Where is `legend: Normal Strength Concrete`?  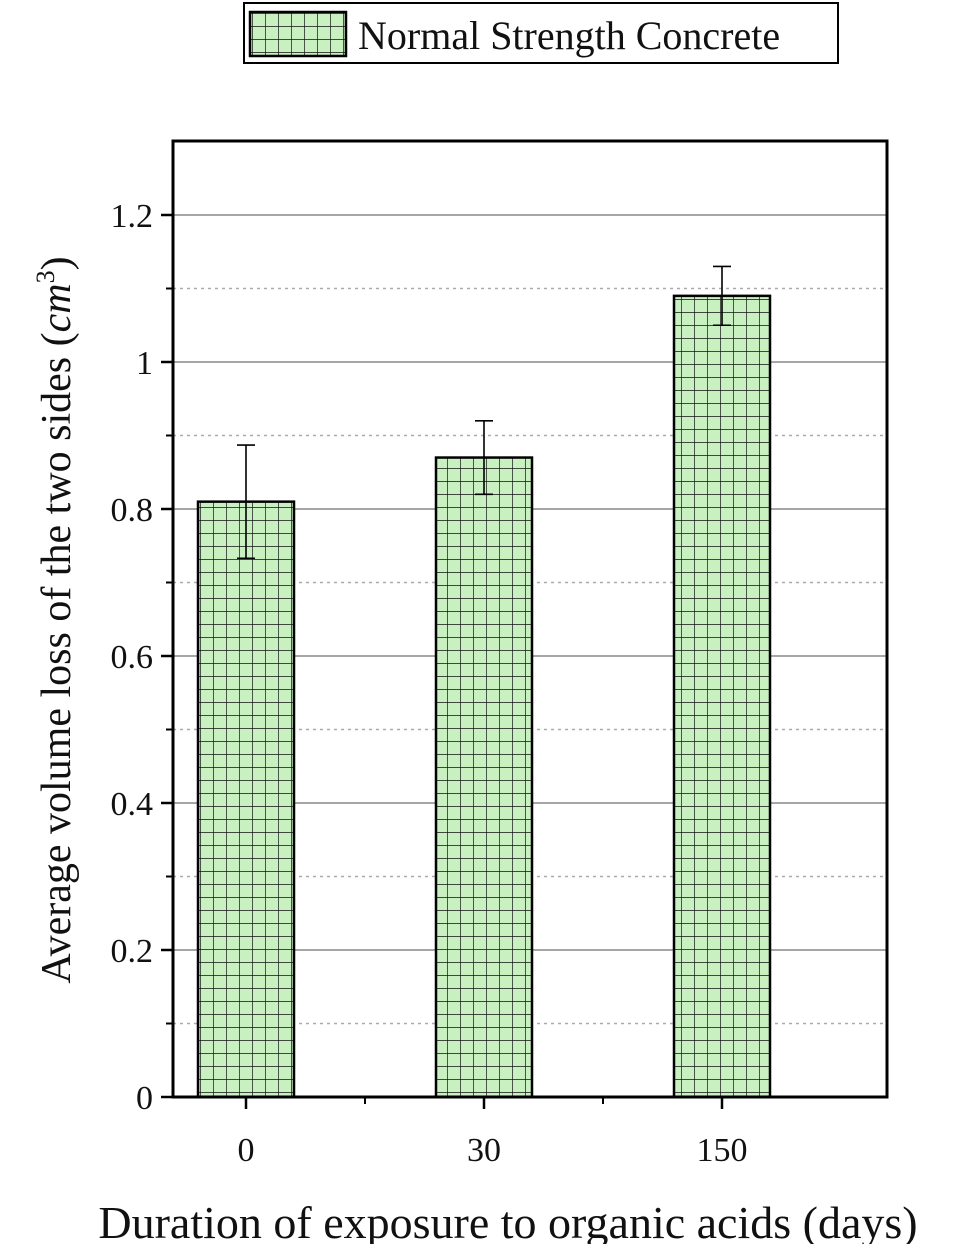 legend: Normal Strength Concrete is located at coordinates (541, 33).